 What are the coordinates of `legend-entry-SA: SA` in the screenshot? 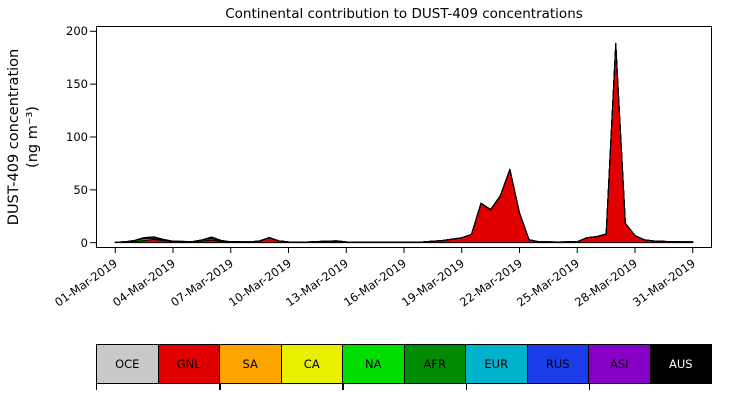 It's located at (250, 364).